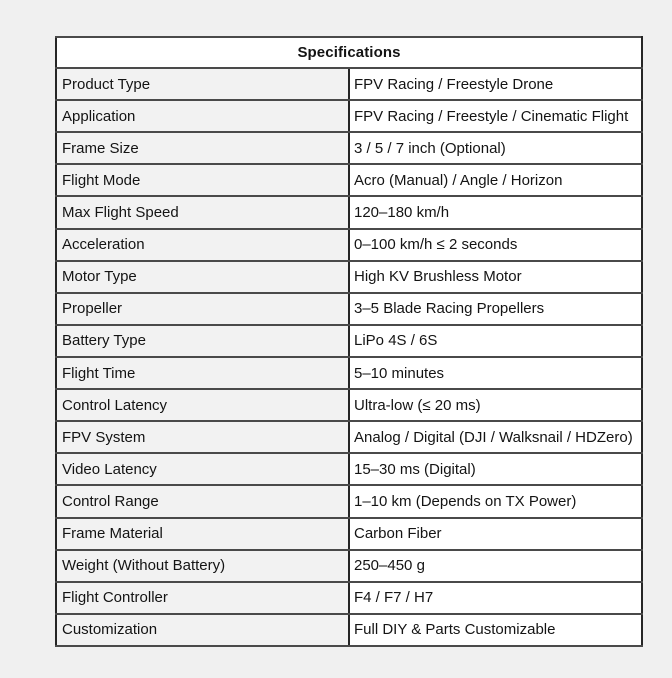  I want to click on spec-value-cell: FPV Racing / Freestyle Drone, so click(495, 84).